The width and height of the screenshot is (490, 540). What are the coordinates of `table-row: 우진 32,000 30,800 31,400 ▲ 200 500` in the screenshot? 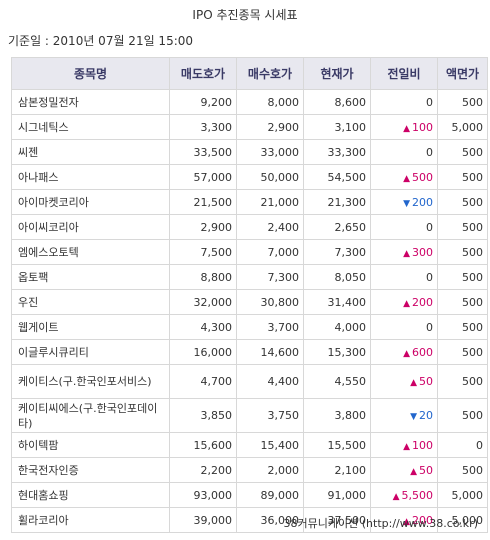 It's located at (249, 302).